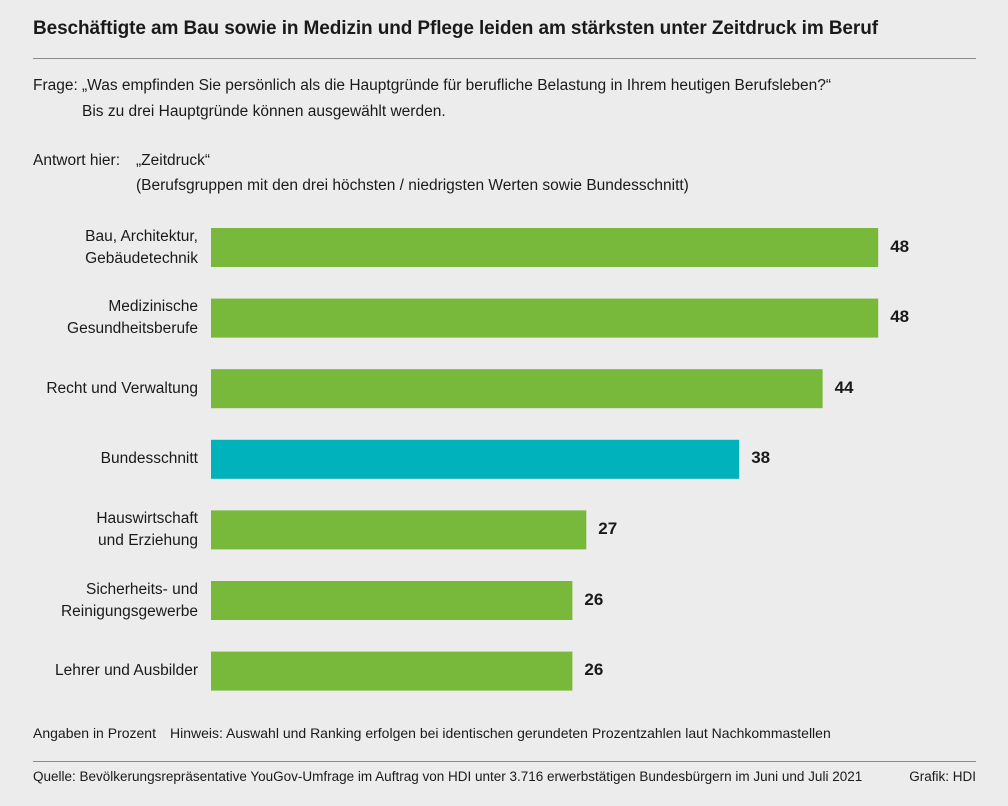  What do you see at coordinates (149, 459) in the screenshot?
I see `category-label-3: Bundesschnitt` at bounding box center [149, 459].